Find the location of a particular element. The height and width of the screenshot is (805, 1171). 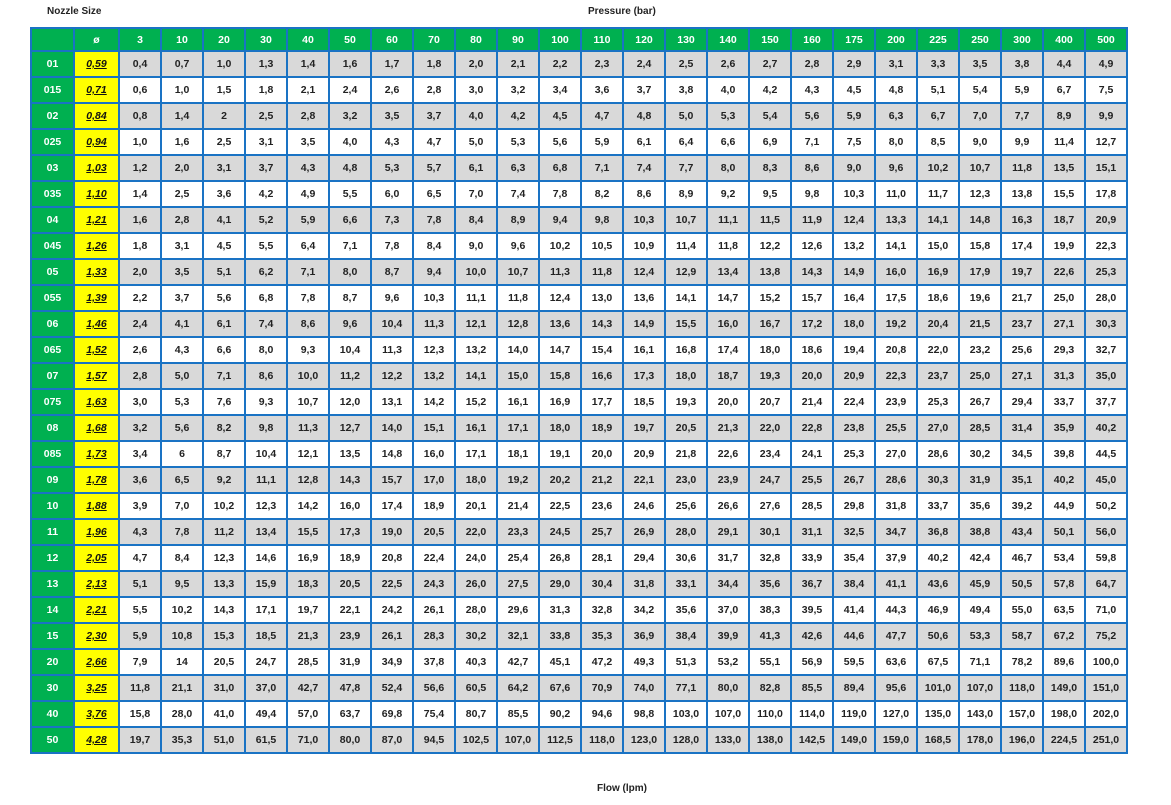

flow-value-cell: 8,9 is located at coordinates (686, 194).